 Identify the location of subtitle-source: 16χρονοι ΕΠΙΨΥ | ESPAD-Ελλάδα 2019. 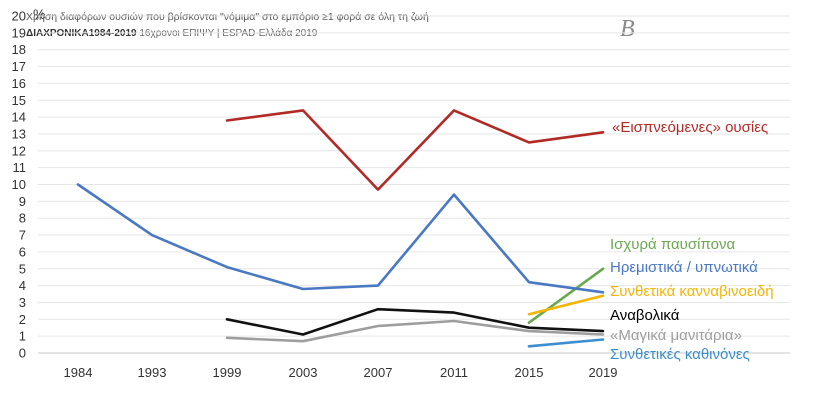
(227, 33).